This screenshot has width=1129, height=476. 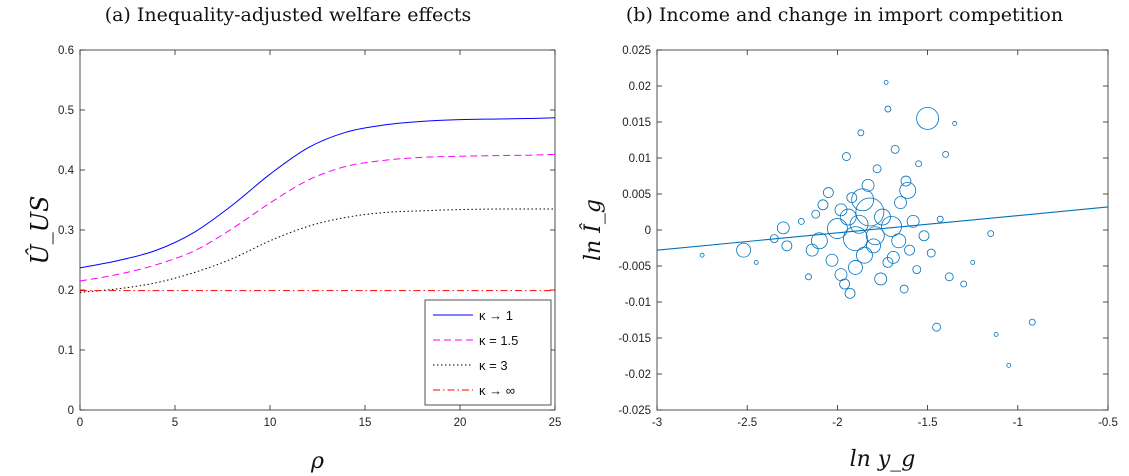 What do you see at coordinates (66, 111) in the screenshot?
I see `y-tick-label: 0.5` at bounding box center [66, 111].